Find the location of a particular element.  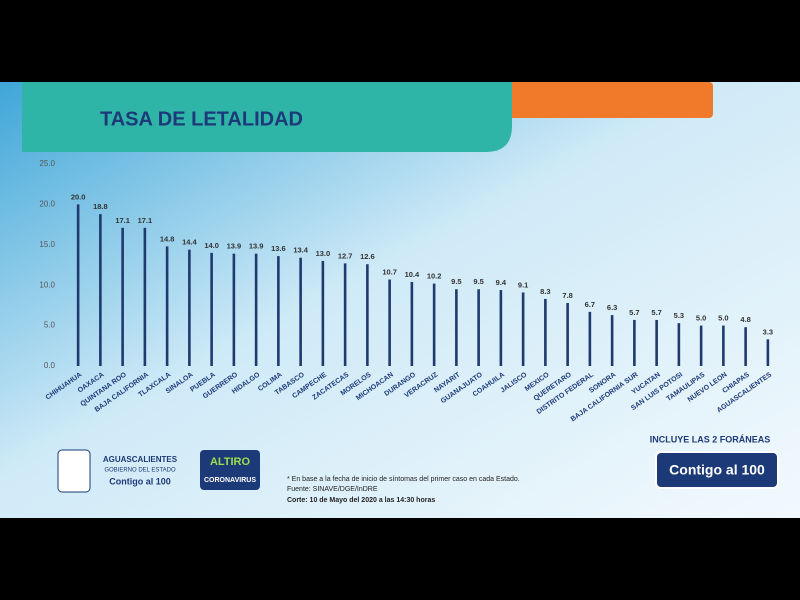

value-label: 6.3 is located at coordinates (612, 307).